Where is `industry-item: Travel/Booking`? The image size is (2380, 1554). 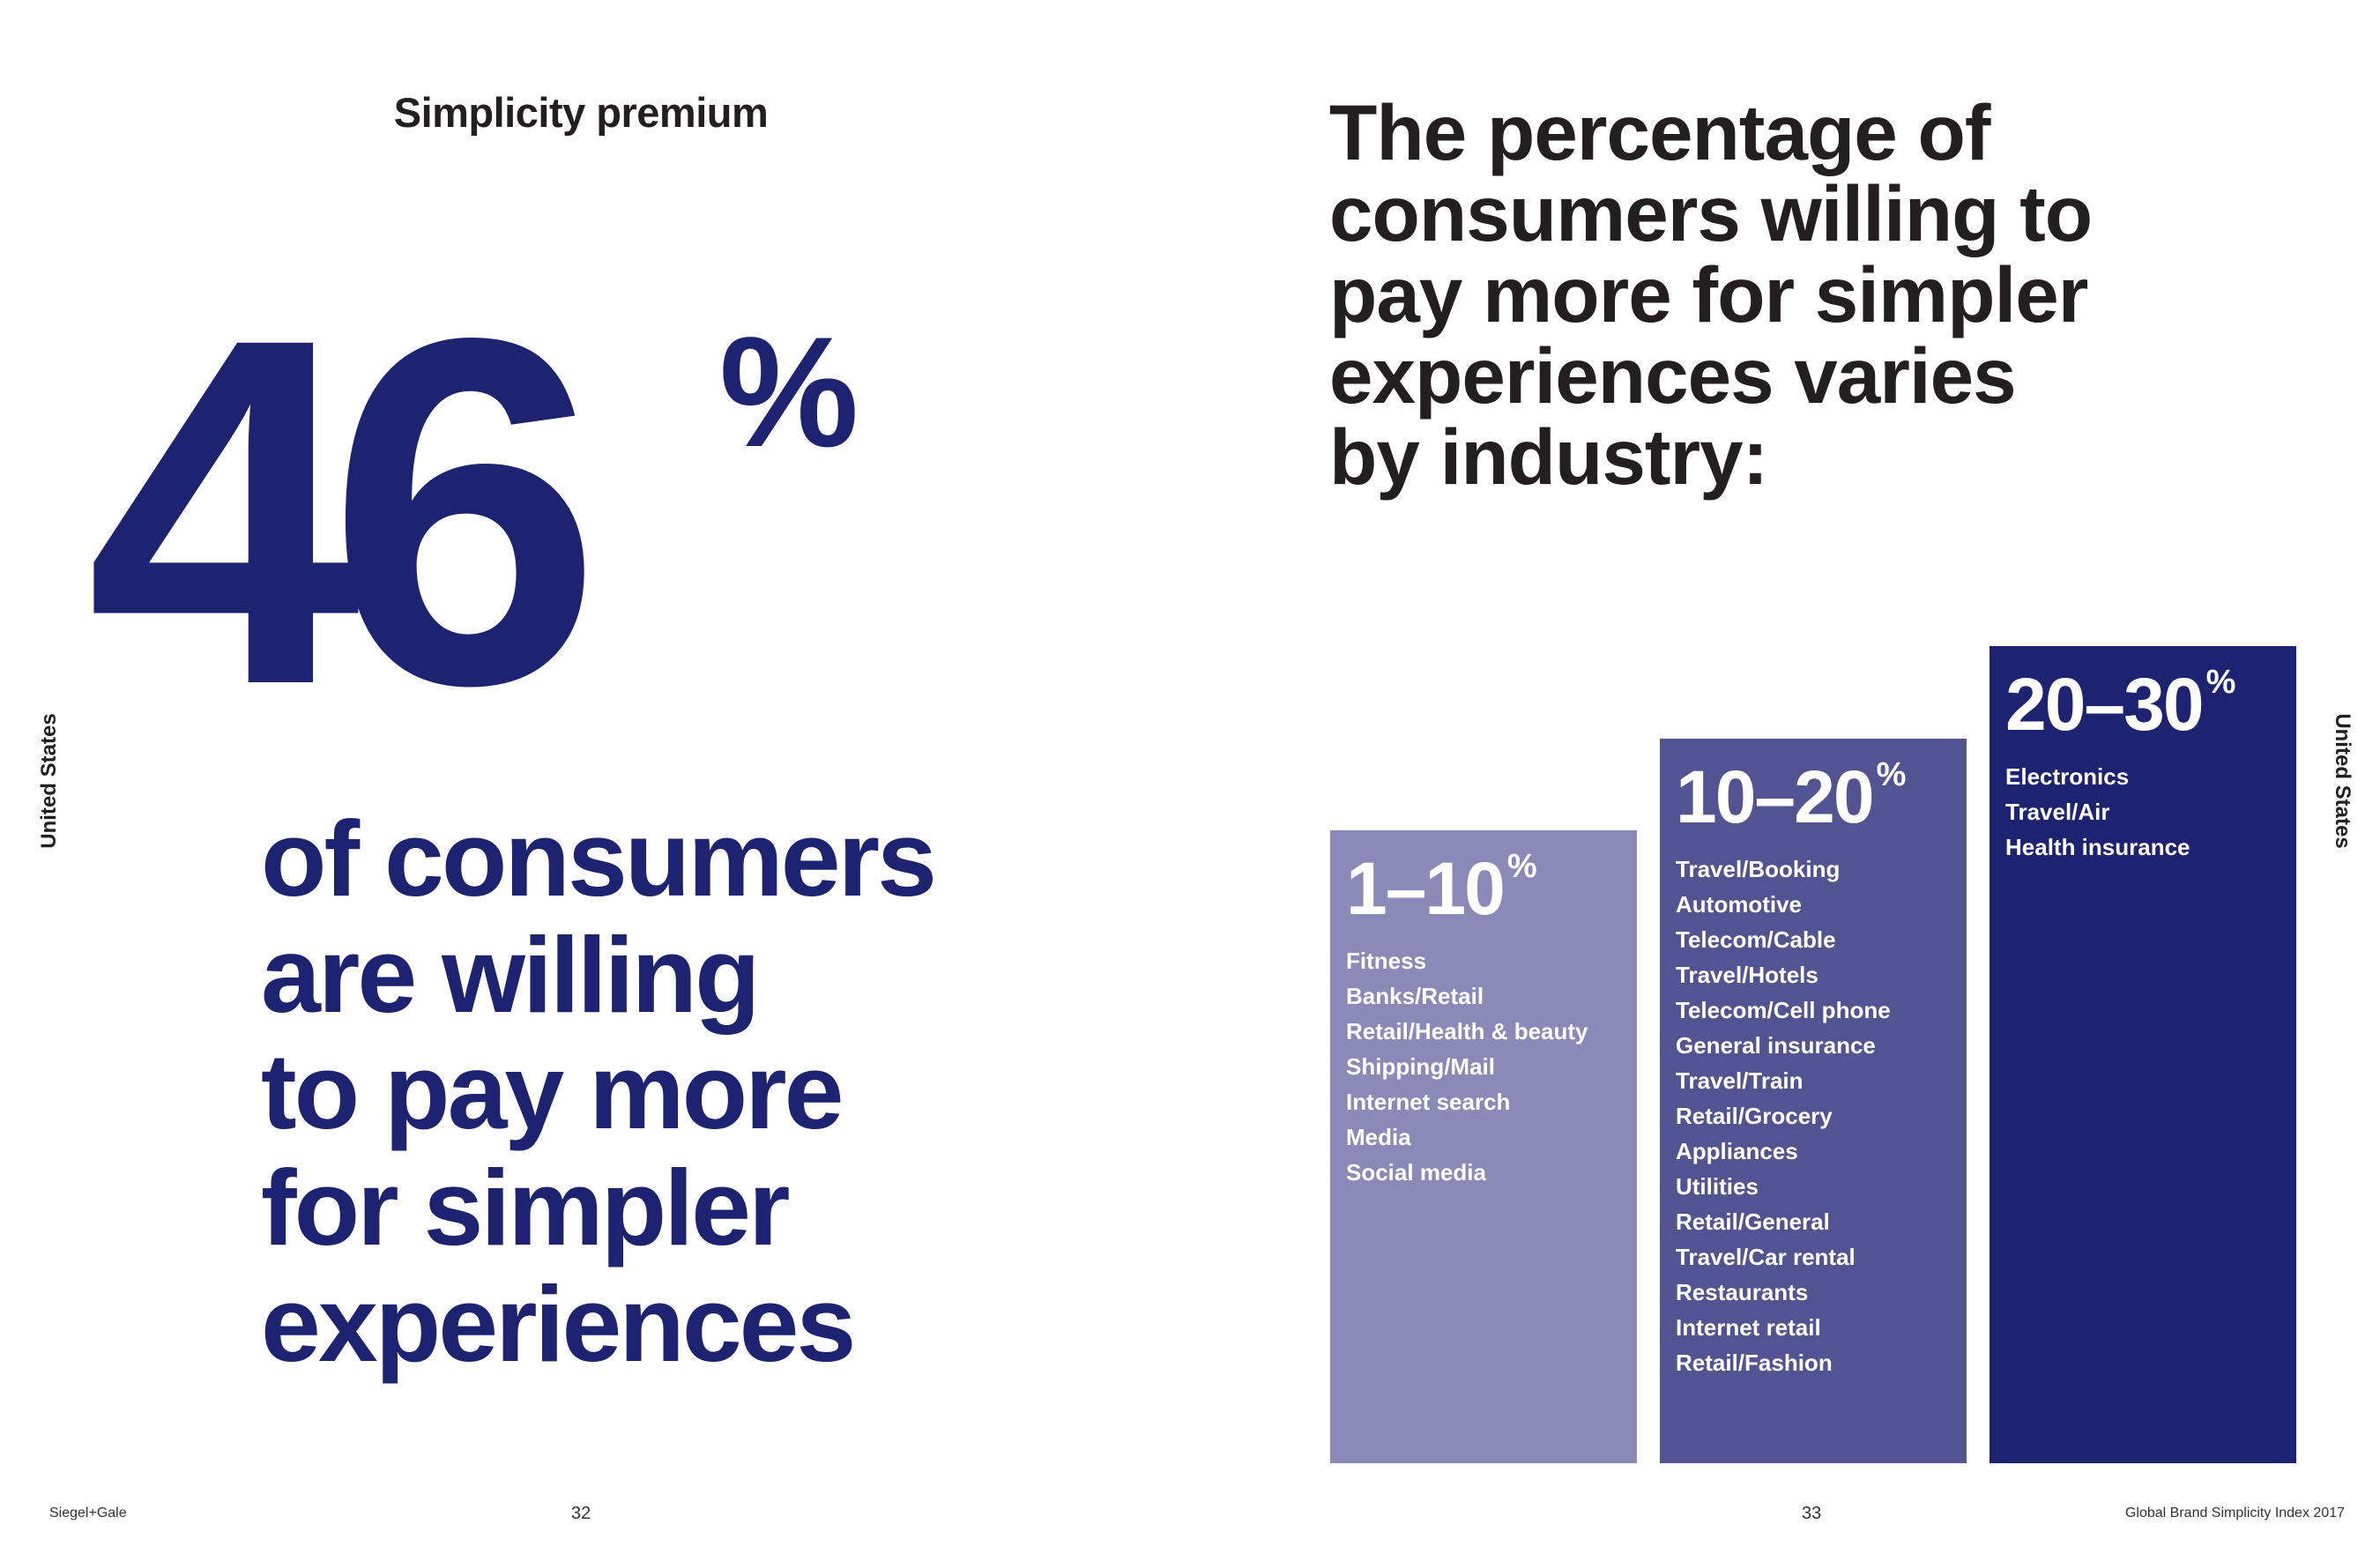 industry-item: Travel/Booking is located at coordinates (1758, 868).